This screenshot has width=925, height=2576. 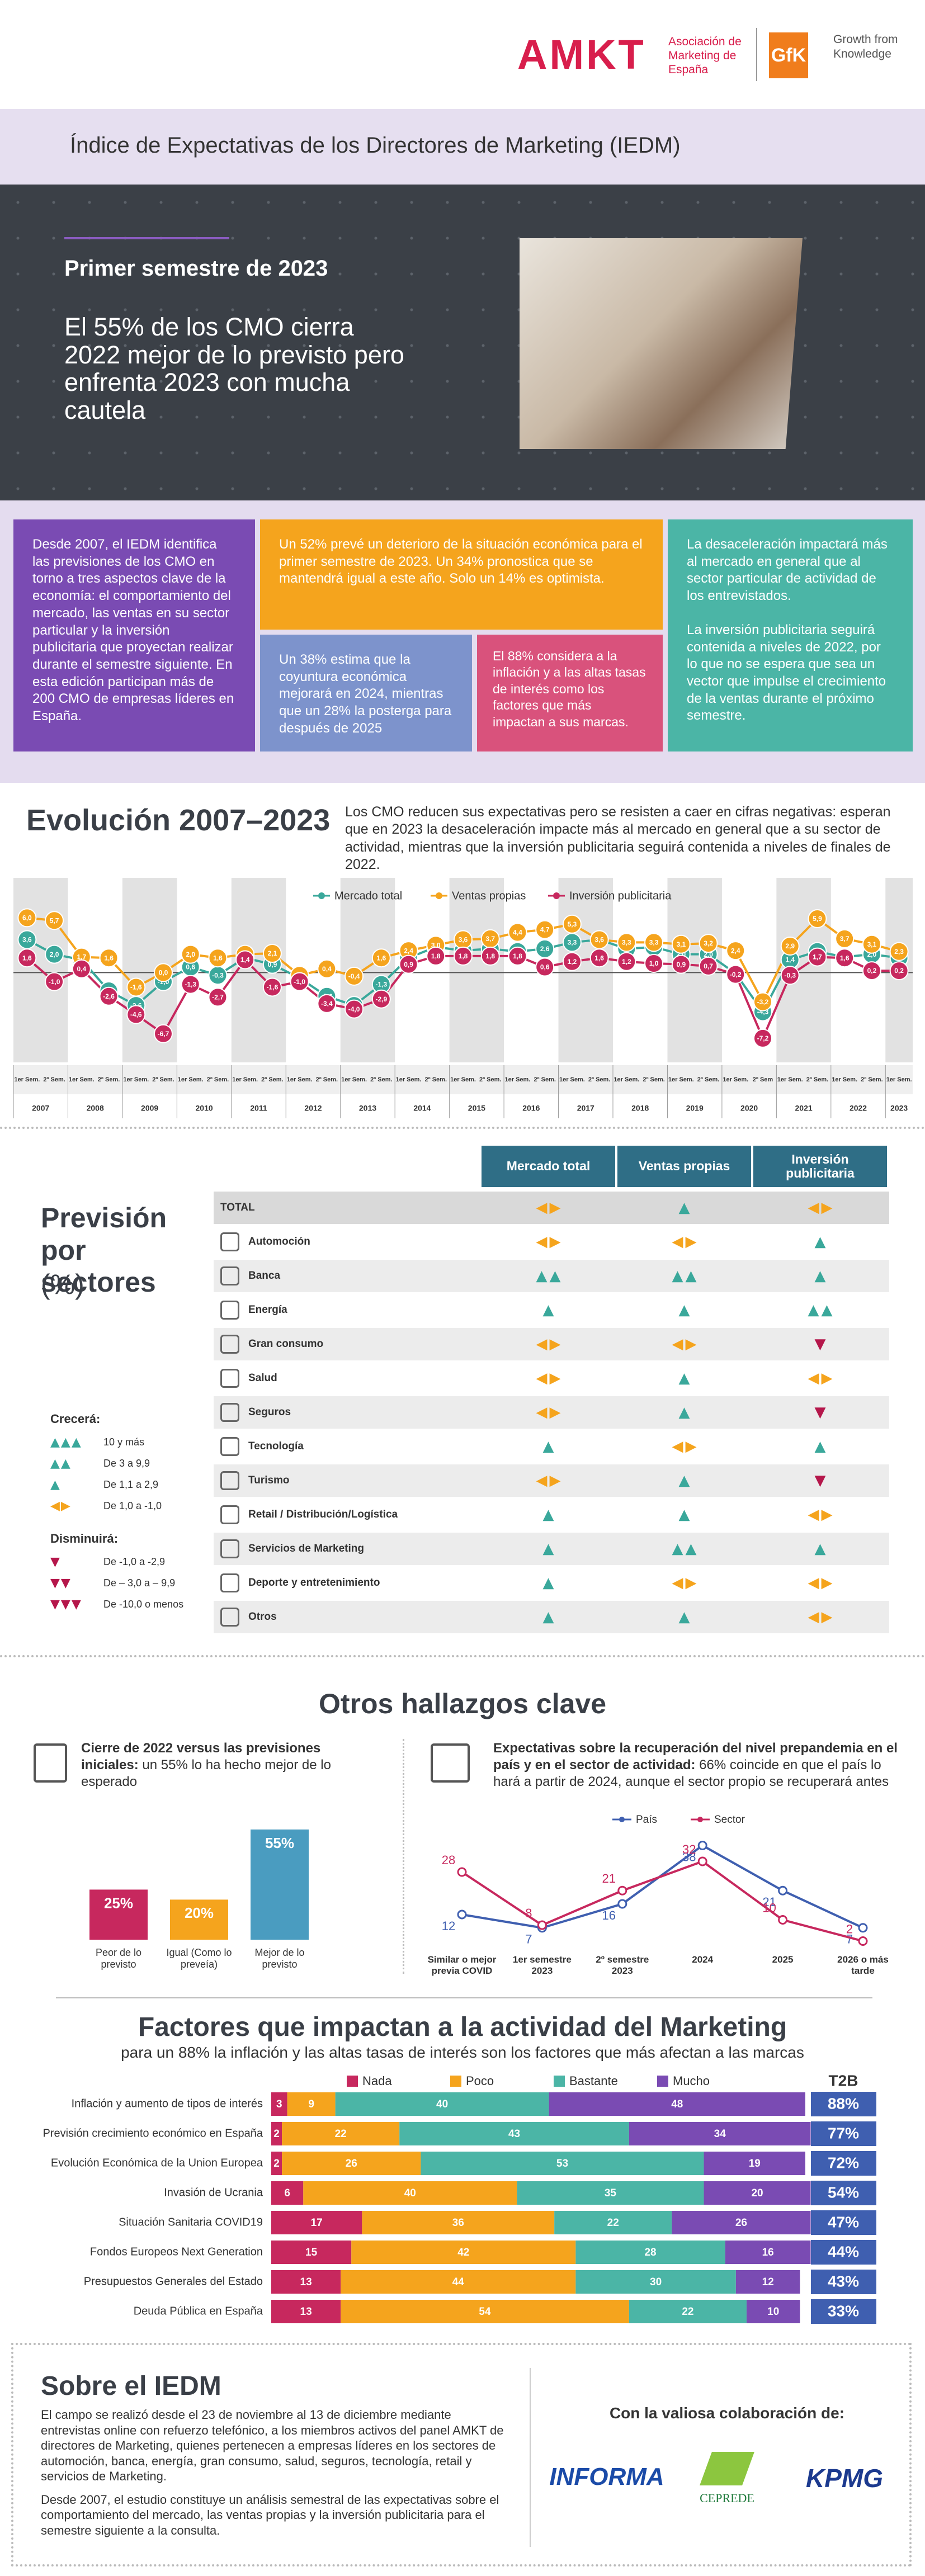 I want to click on data-label: 5,9, so click(x=818, y=919).